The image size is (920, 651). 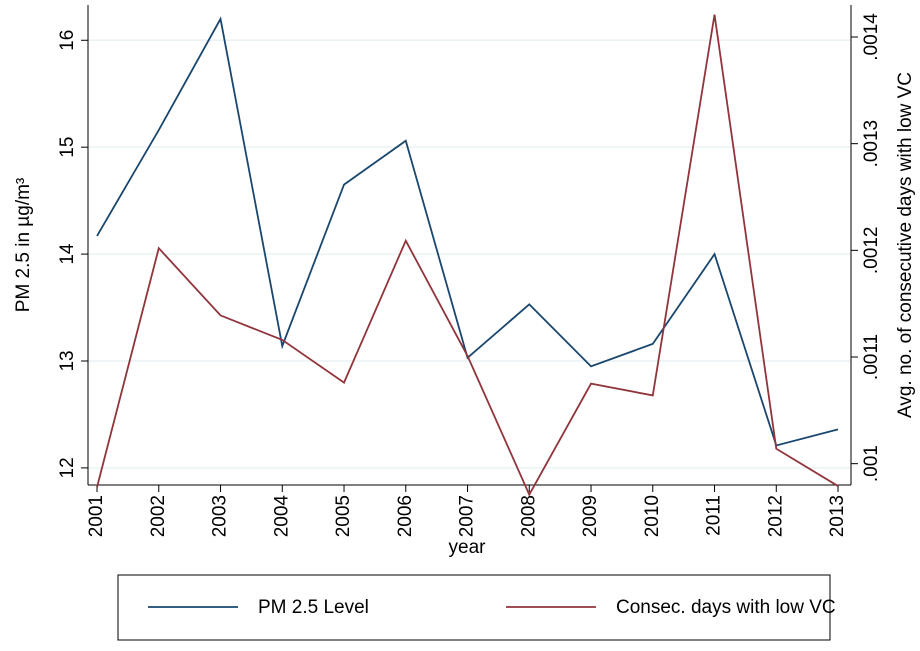 What do you see at coordinates (467, 516) in the screenshot?
I see `x-tick-label: 2007` at bounding box center [467, 516].